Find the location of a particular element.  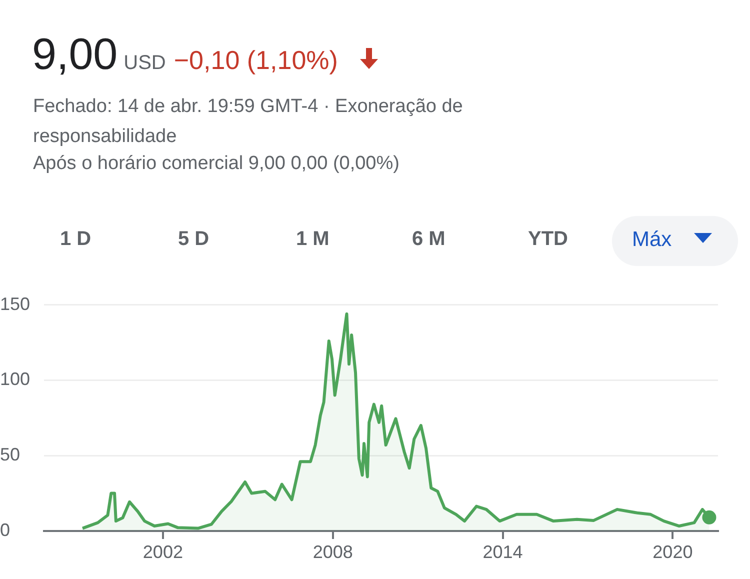

text: −0,10 (1,10%) is located at coordinates (256, 60).